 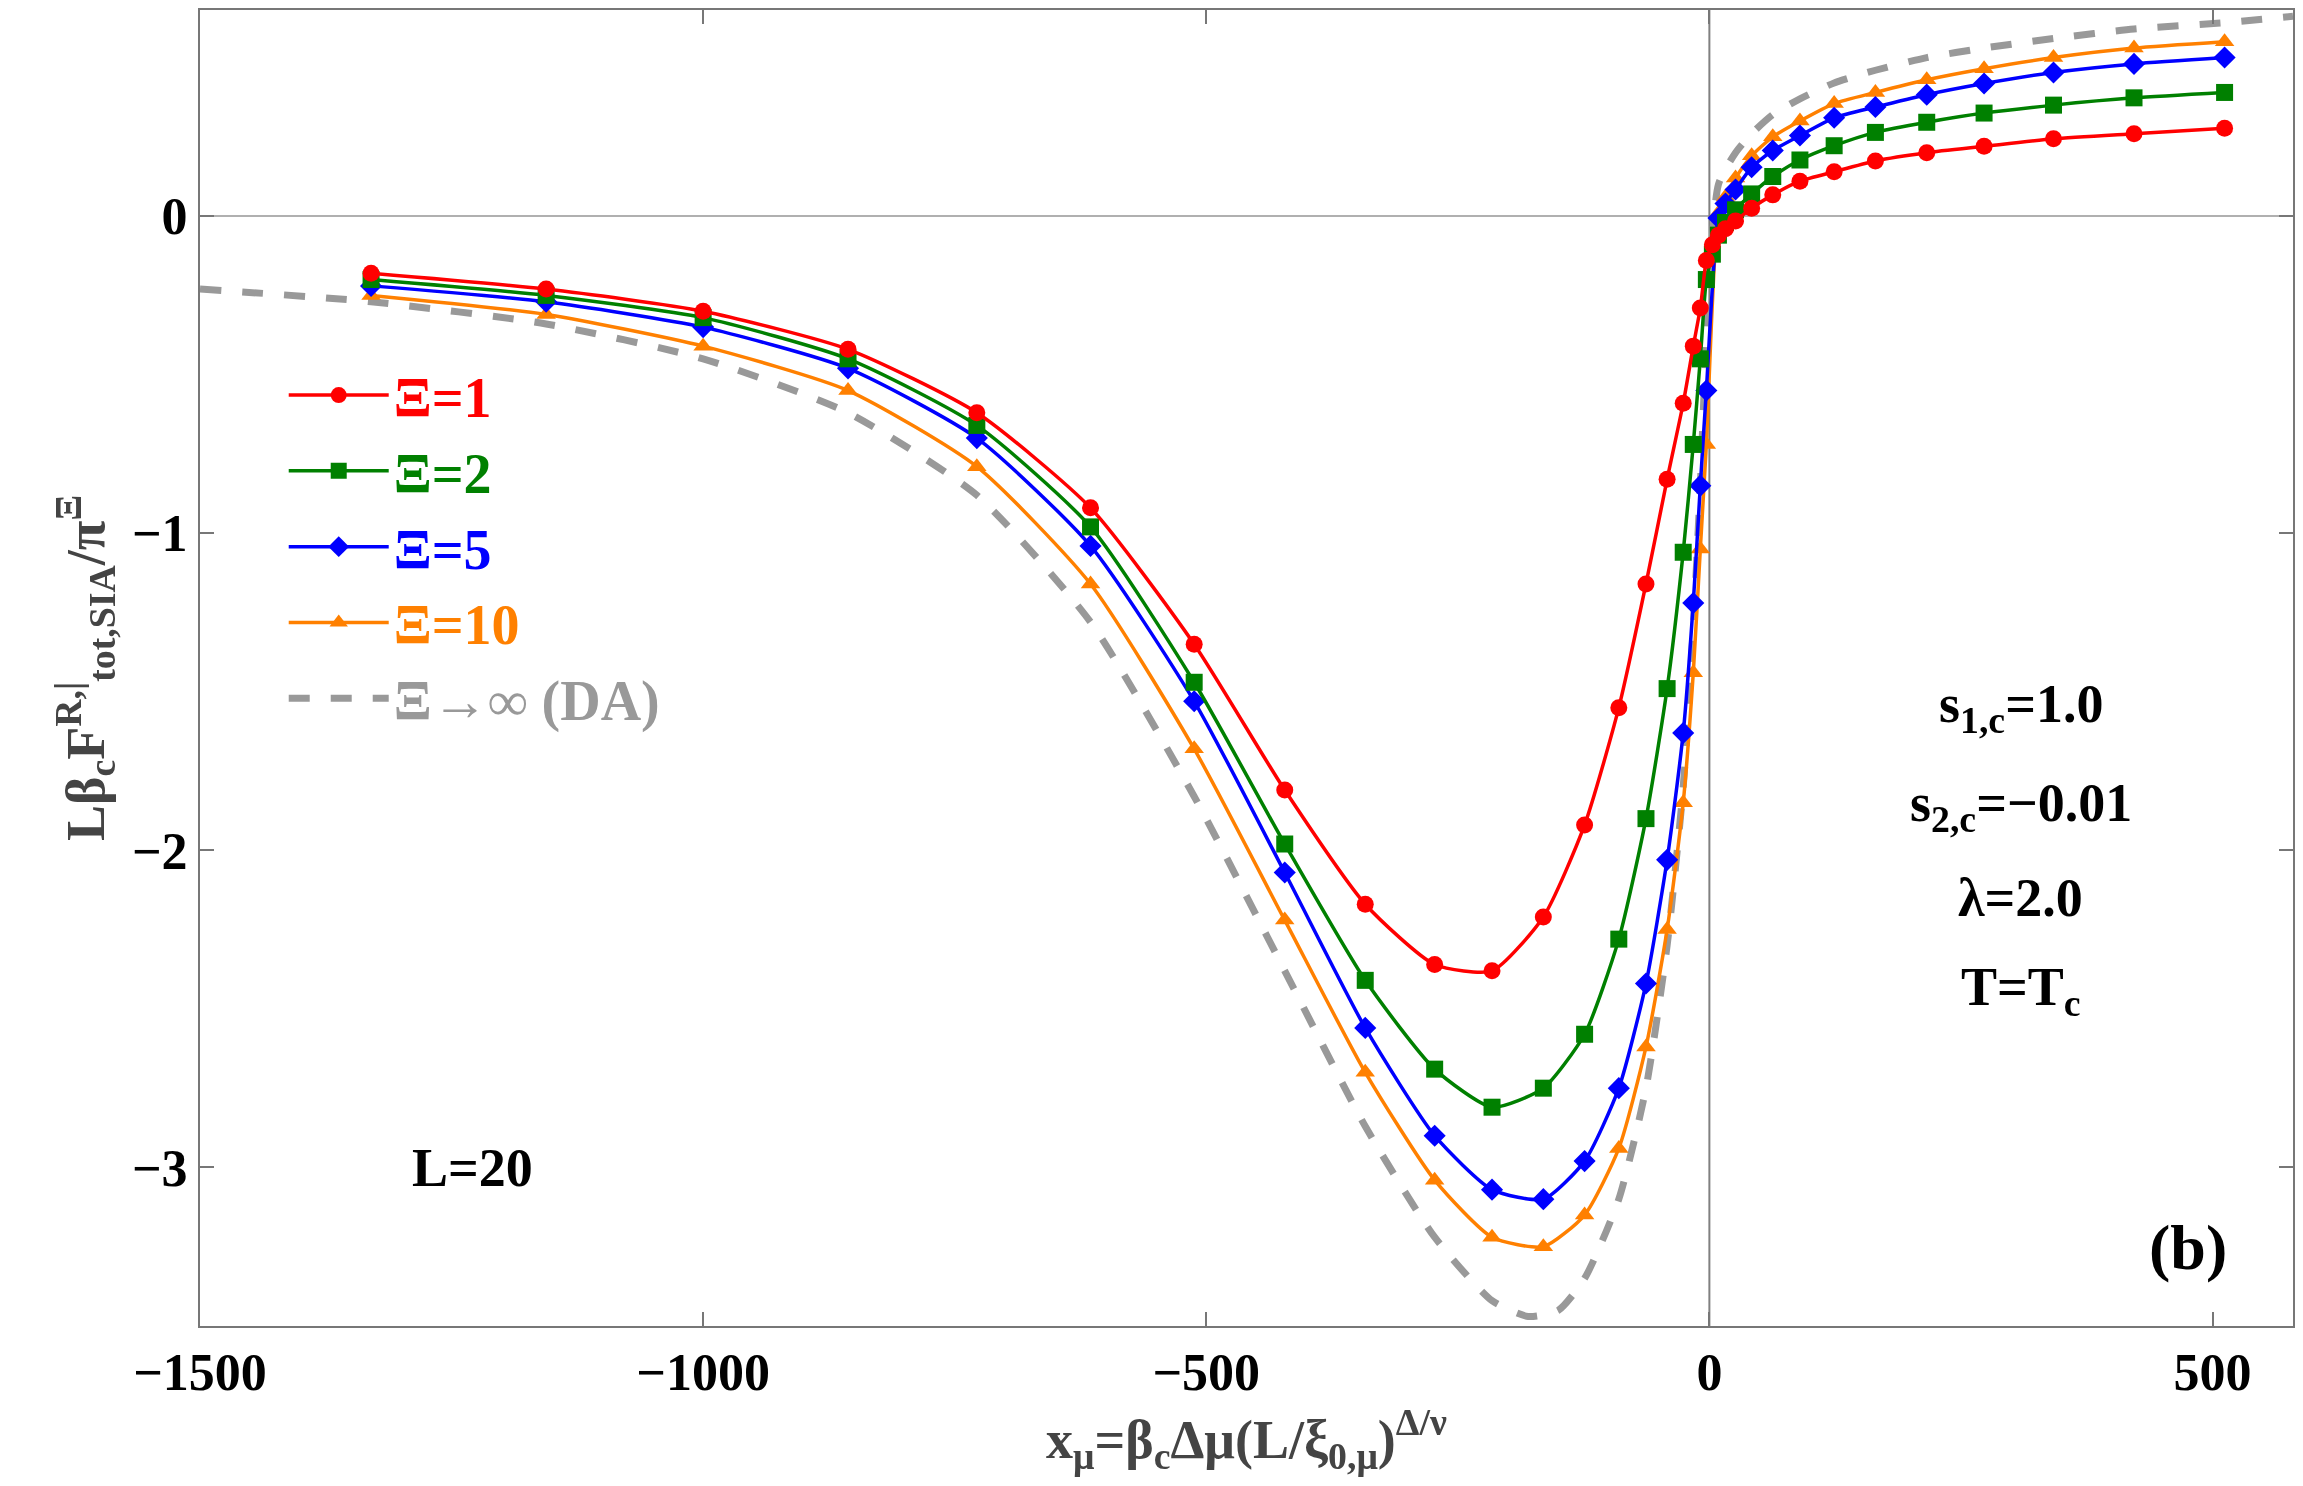 What do you see at coordinates (2021, 807) in the screenshot?
I see `annotation: s$_{2,c}$=−0.01` at bounding box center [2021, 807].